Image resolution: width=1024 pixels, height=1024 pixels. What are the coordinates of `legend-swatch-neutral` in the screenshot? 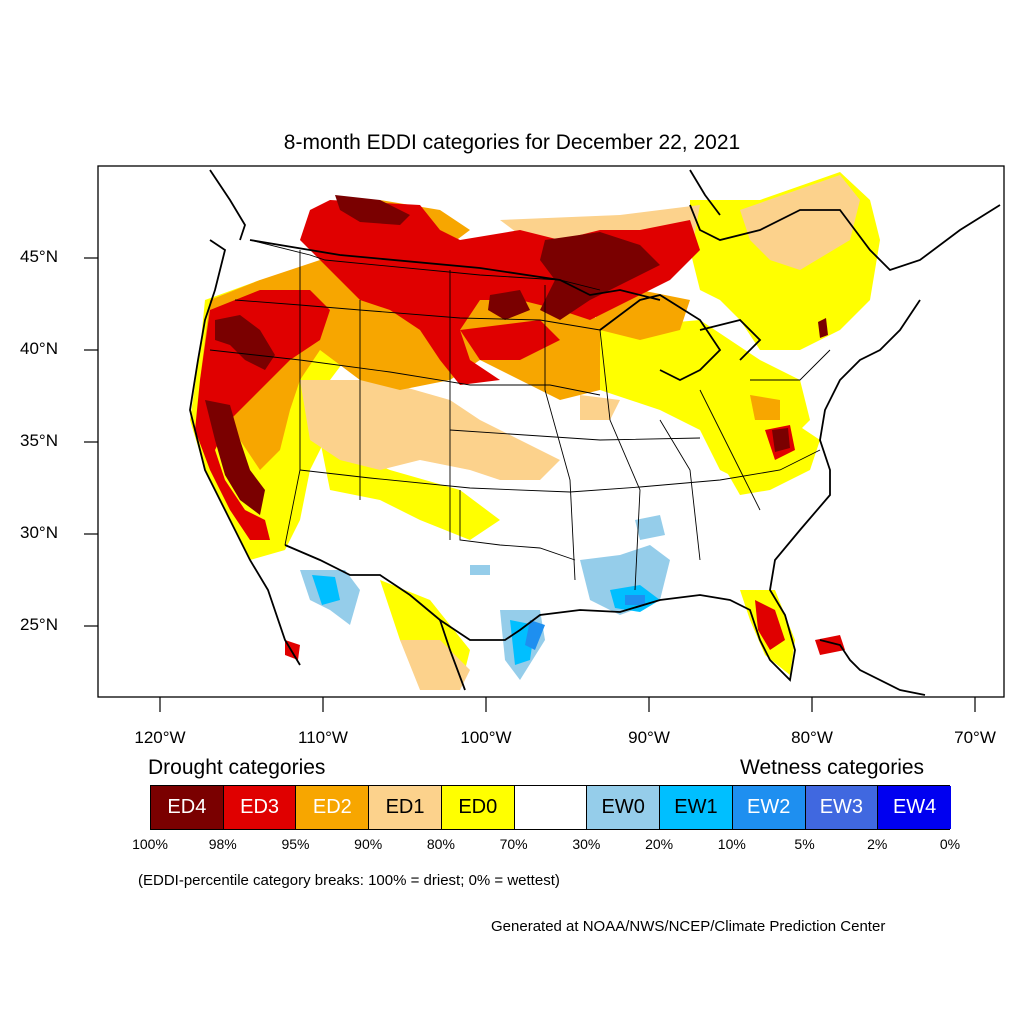 It's located at (551, 807).